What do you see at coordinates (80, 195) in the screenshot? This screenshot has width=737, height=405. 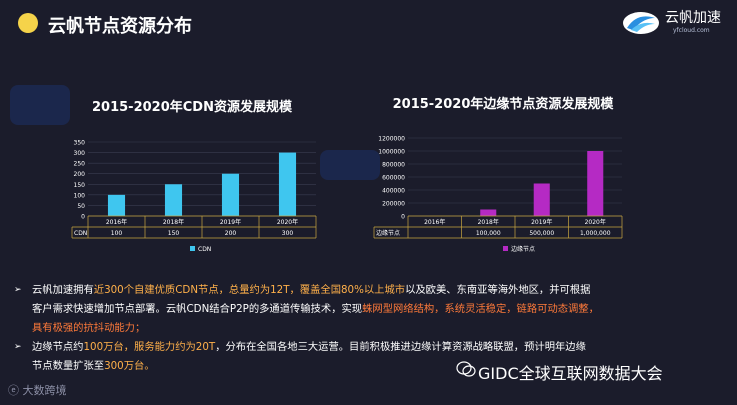 I see `y-tick-label: 100` at bounding box center [80, 195].